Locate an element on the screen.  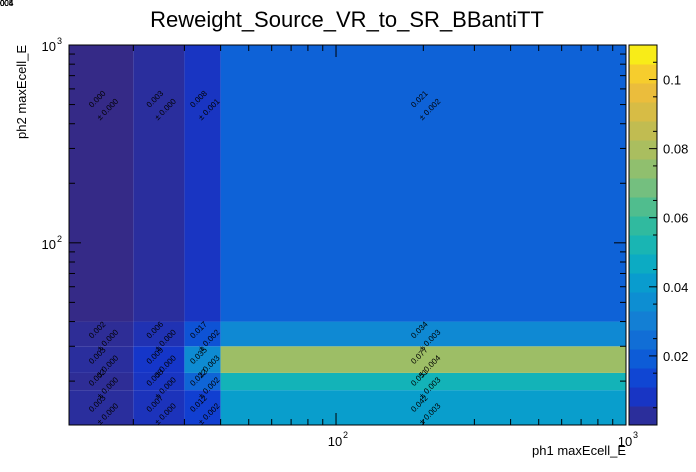
color-scale-tick-label: 0.06 is located at coordinates (675, 218).